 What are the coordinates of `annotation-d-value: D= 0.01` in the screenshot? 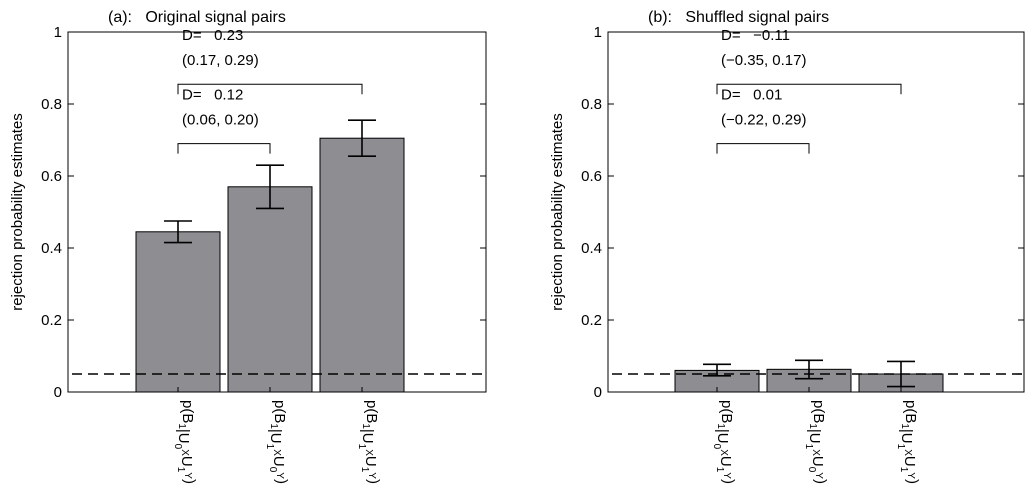 It's located at (751, 95).